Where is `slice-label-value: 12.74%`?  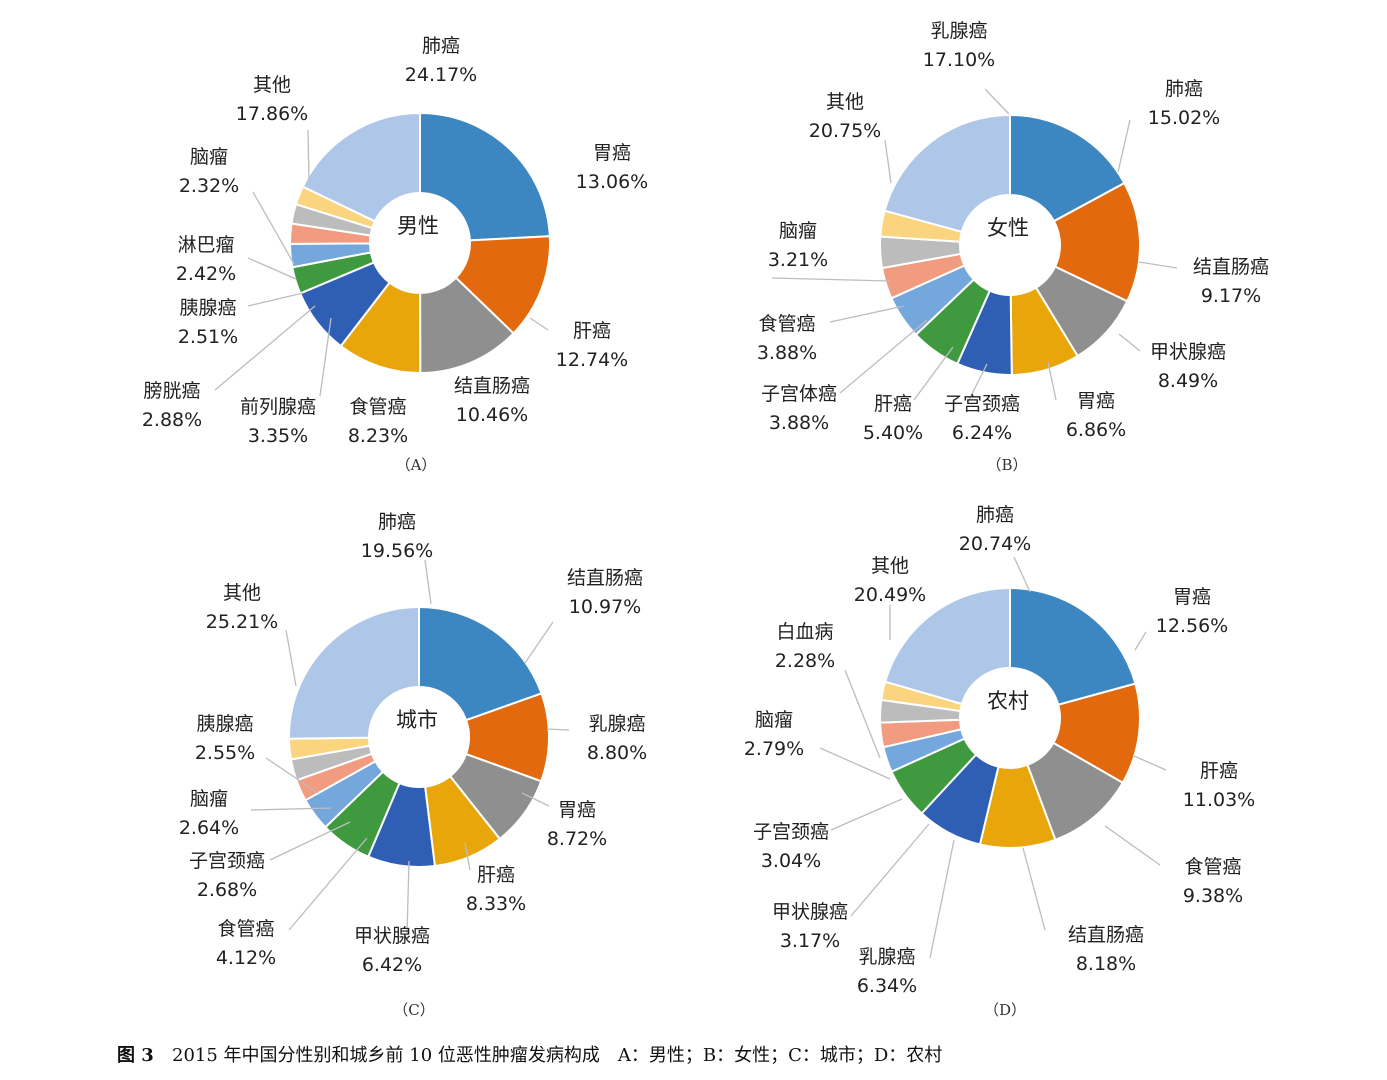 slice-label-value: 12.74% is located at coordinates (592, 360).